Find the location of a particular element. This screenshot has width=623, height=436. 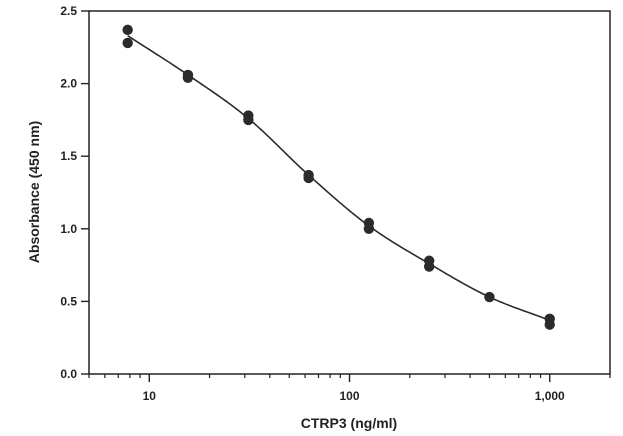

x-tick-label: 1,000 is located at coordinates (550, 396).